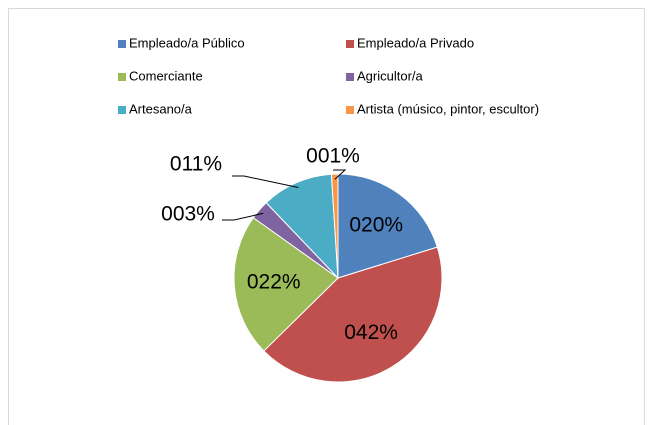  What do you see at coordinates (448, 108) in the screenshot?
I see `legend-label: Artista (músico, pintor, escultor)` at bounding box center [448, 108].